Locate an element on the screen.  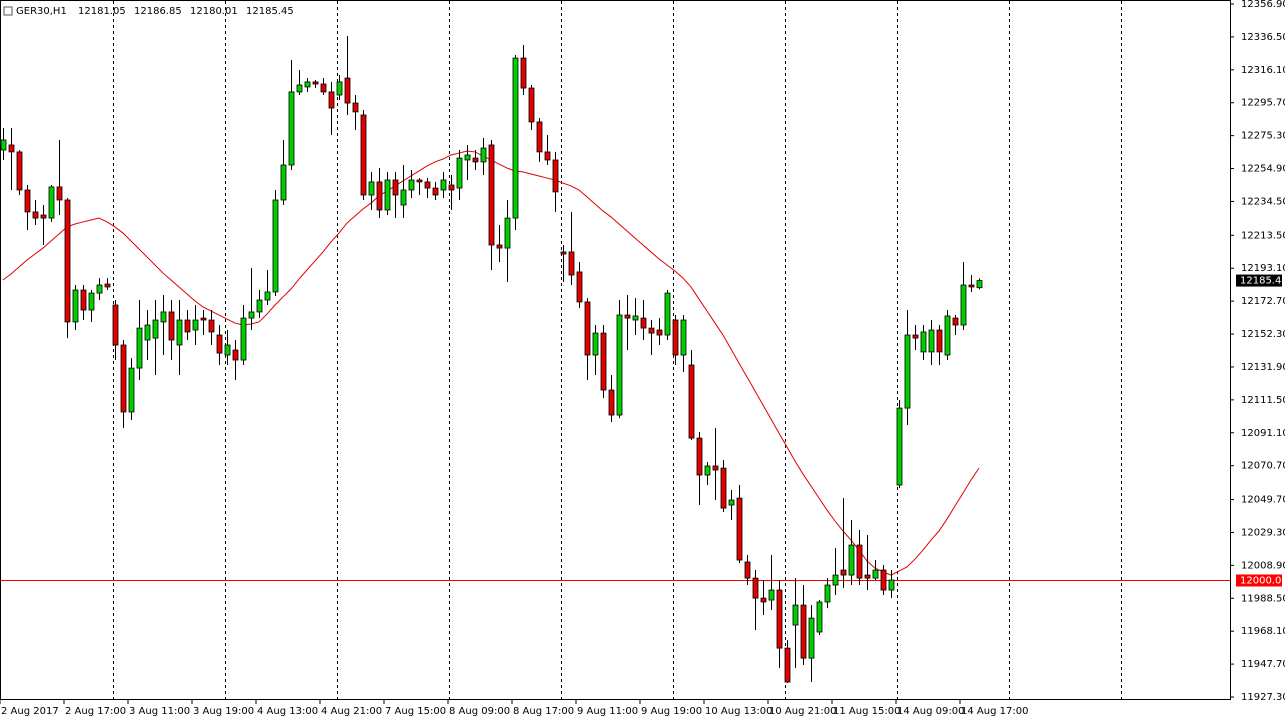
y-tick-label: 12049.70 is located at coordinates (1263, 500).